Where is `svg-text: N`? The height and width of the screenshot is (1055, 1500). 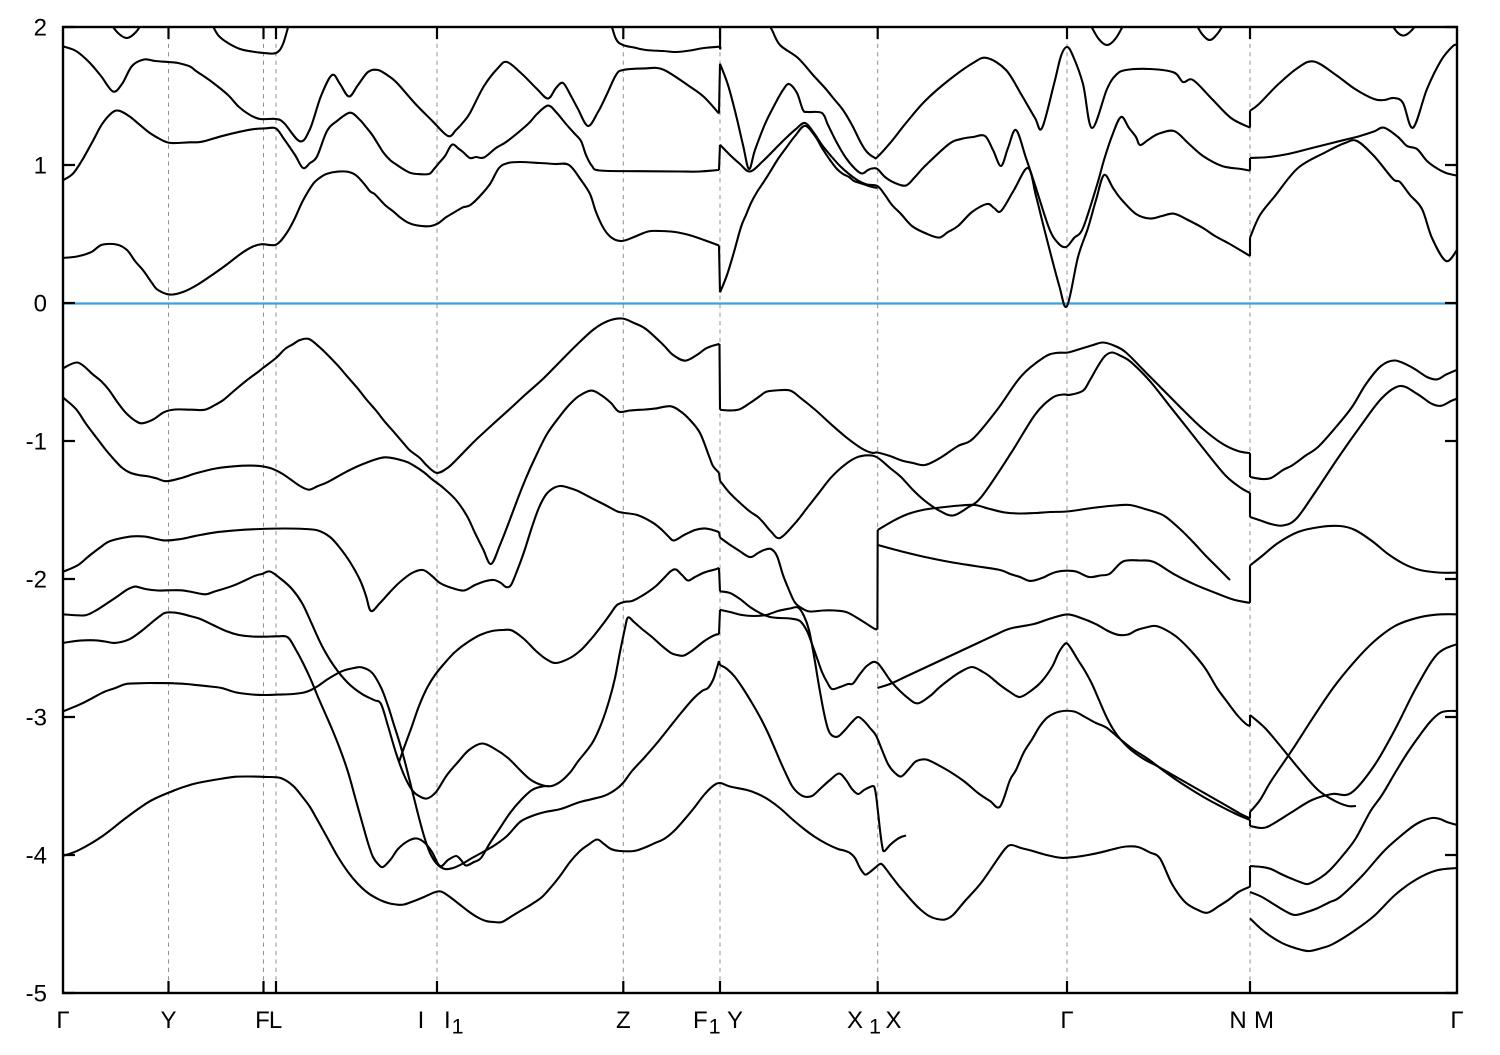
svg-text: N is located at coordinates (1237, 1020).